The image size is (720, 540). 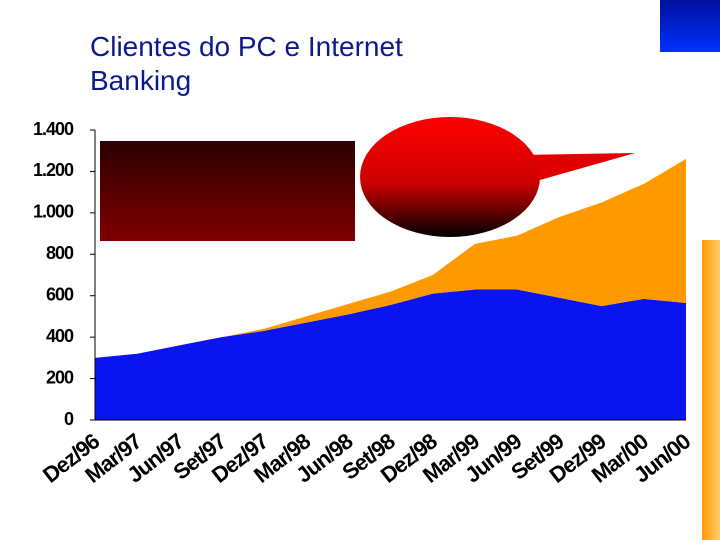 What do you see at coordinates (60, 336) in the screenshot?
I see `y-tick-label: 400` at bounding box center [60, 336].